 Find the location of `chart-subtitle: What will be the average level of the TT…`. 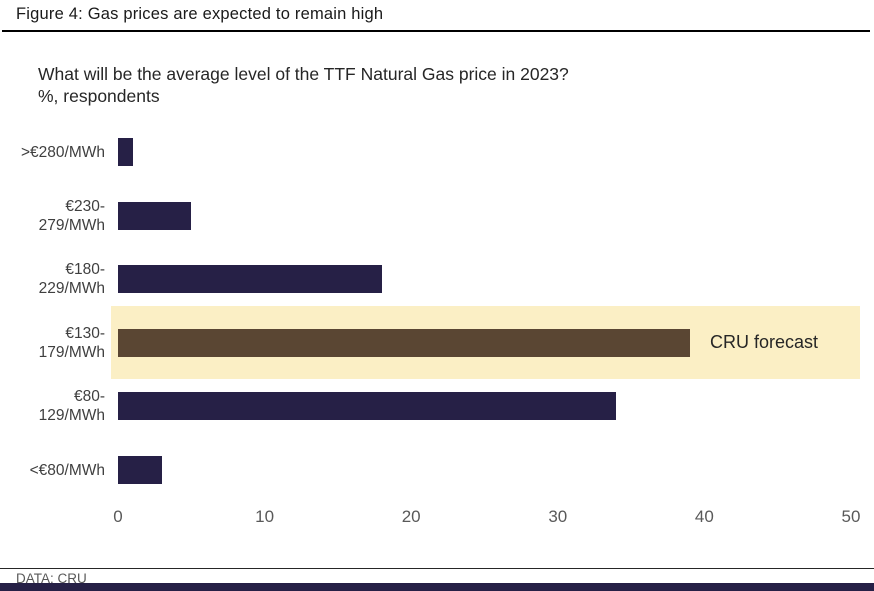

chart-subtitle: What will be the average level of the TT… is located at coordinates (303, 85).